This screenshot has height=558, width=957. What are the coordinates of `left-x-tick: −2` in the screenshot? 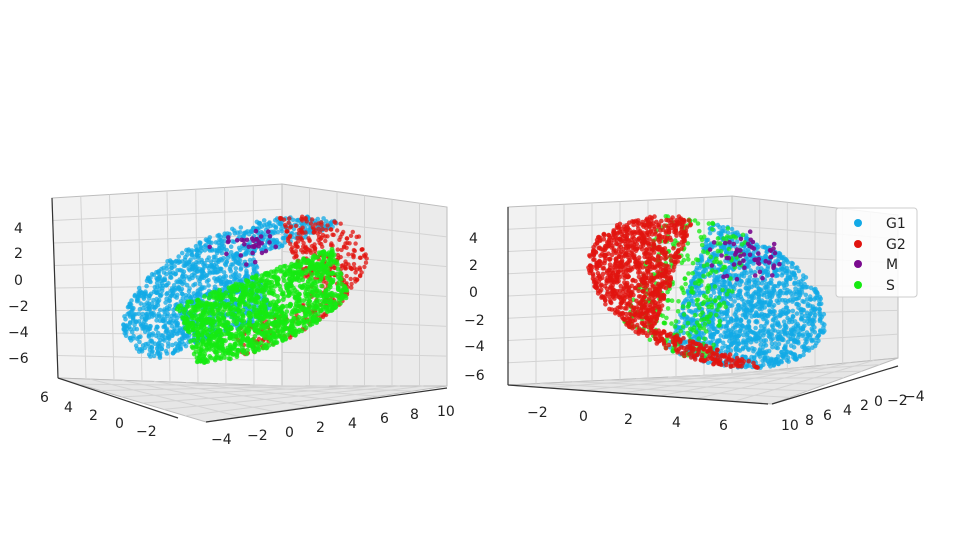 It's located at (257, 436).